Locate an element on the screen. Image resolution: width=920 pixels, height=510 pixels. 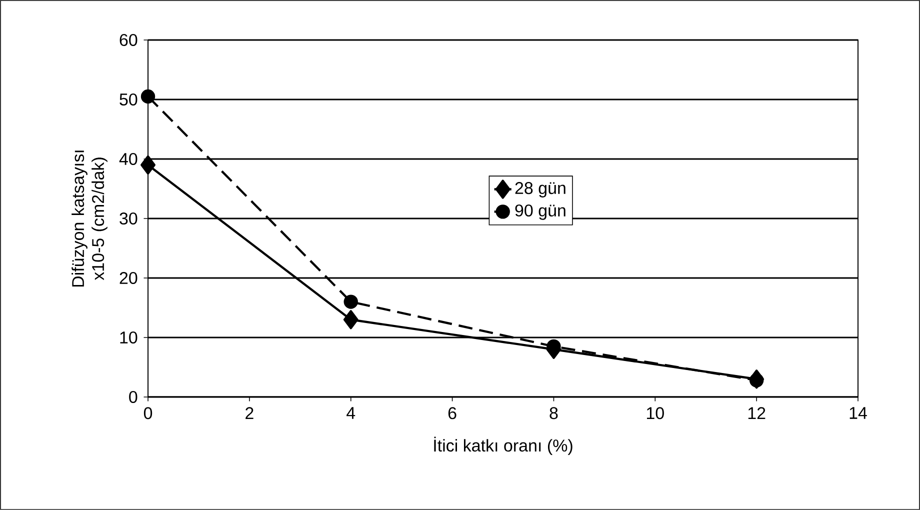
y-tick-label: 10 is located at coordinates (129, 337).